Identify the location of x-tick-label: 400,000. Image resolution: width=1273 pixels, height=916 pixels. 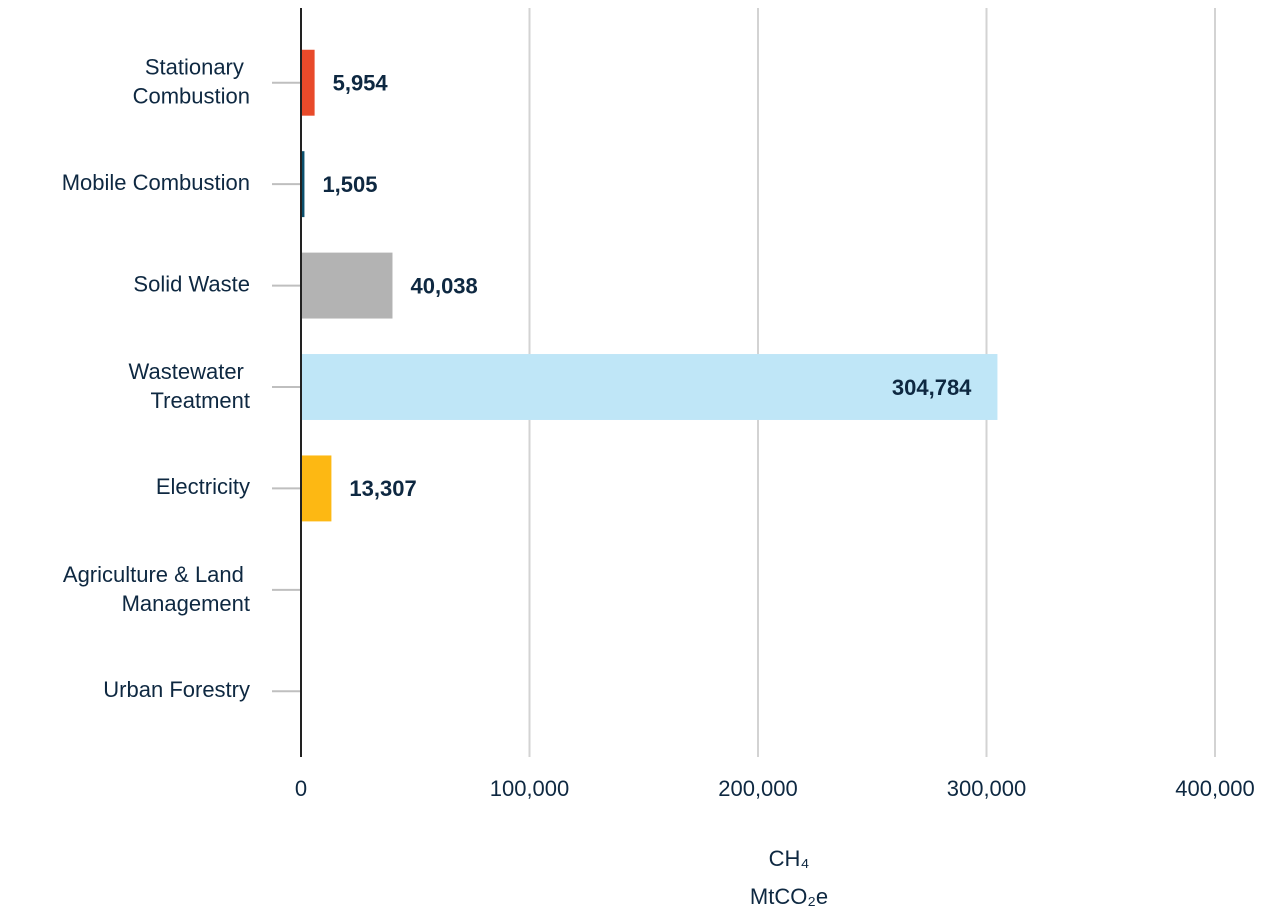
(1215, 788).